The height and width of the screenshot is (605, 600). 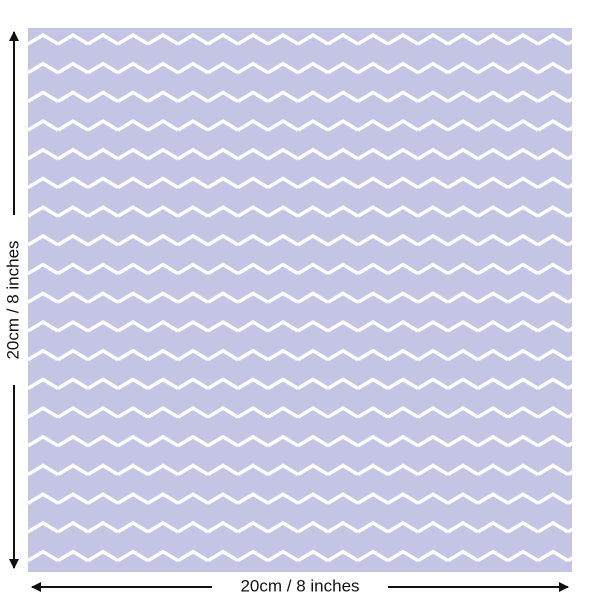 What do you see at coordinates (299, 585) in the screenshot?
I see `width-label: 20cm / 8 inches` at bounding box center [299, 585].